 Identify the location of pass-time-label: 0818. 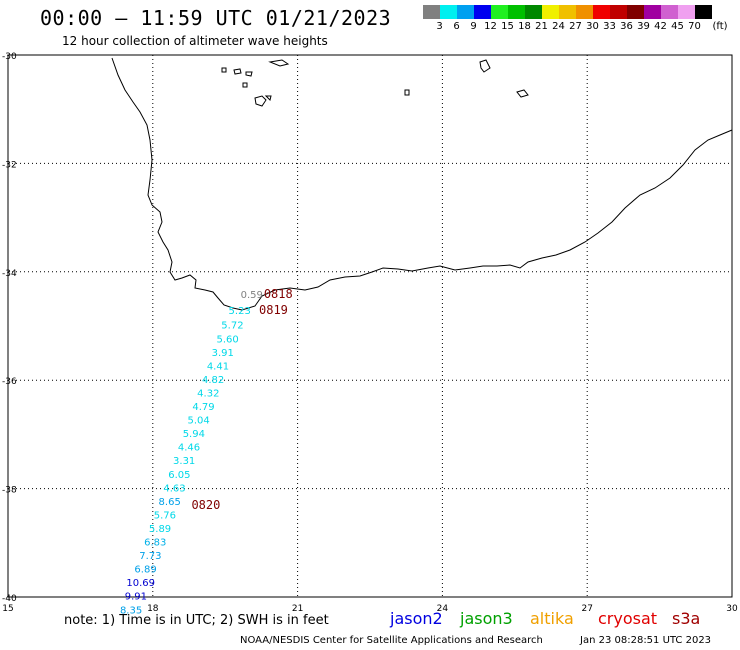
(278, 294).